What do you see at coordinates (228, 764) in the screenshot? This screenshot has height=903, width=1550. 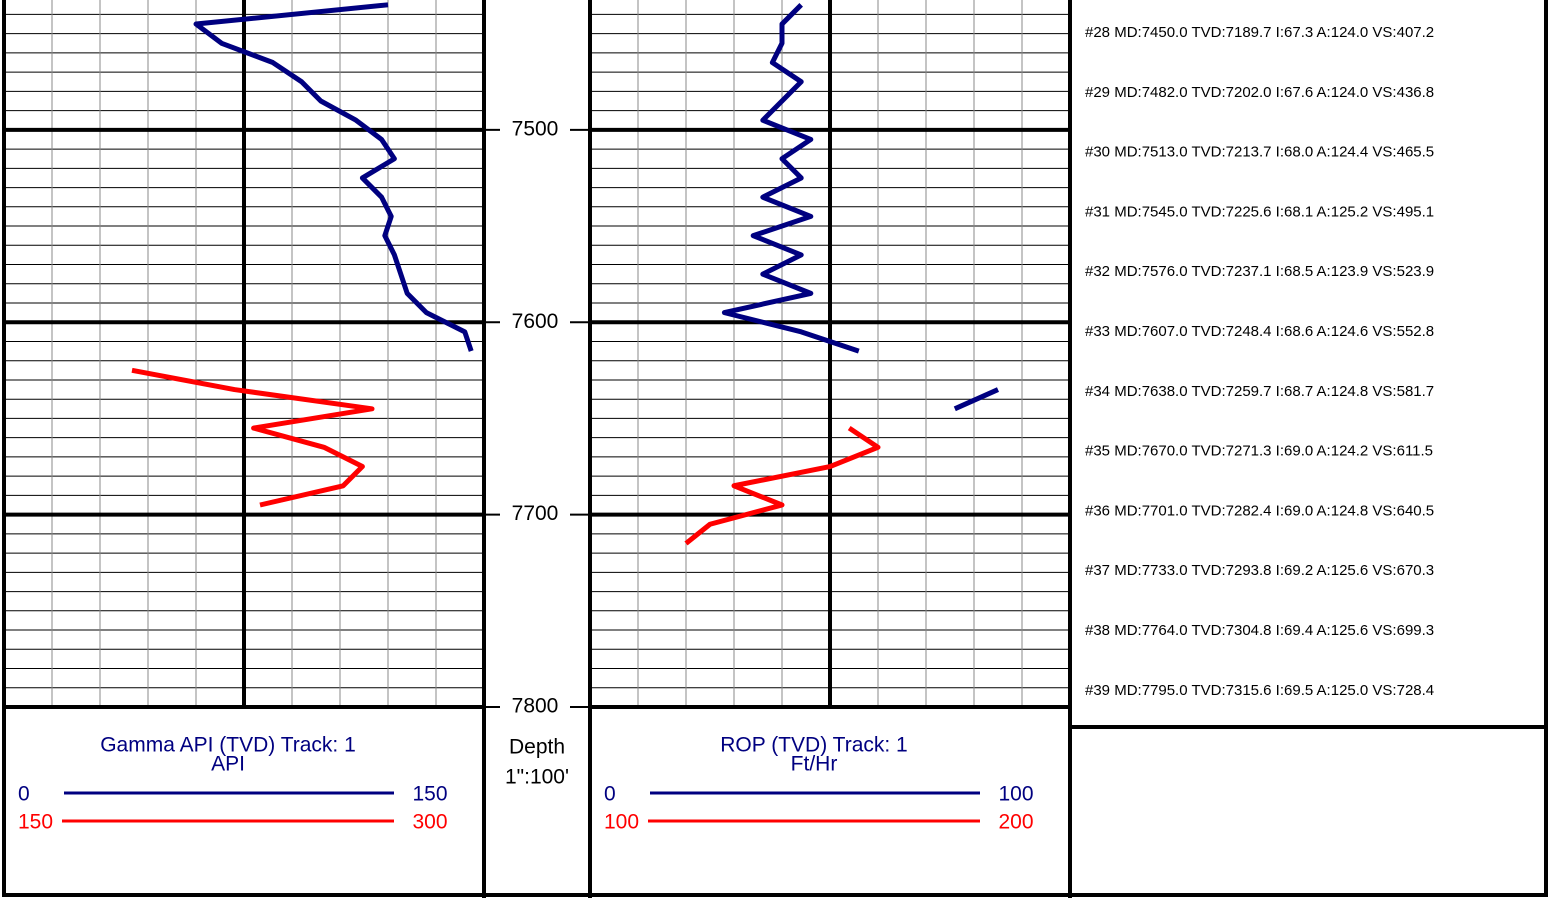 I see `track-unit: API` at bounding box center [228, 764].